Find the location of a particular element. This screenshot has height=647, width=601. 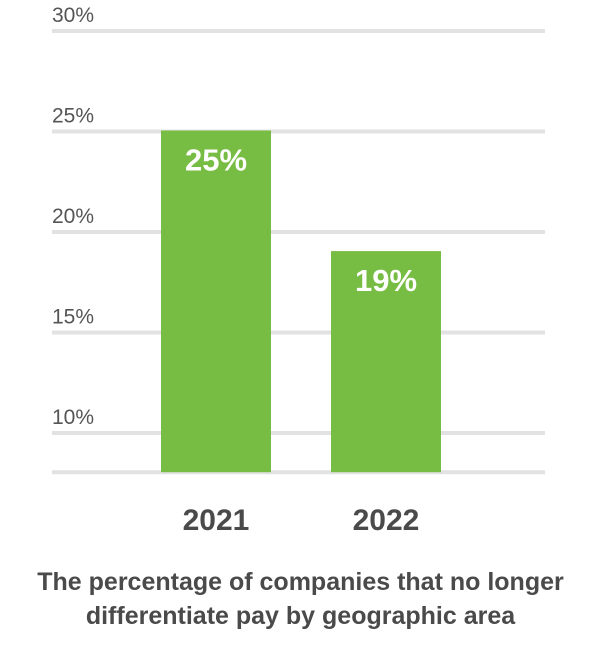

caption-line-2: differentiate pay by geographic area is located at coordinates (300, 616).